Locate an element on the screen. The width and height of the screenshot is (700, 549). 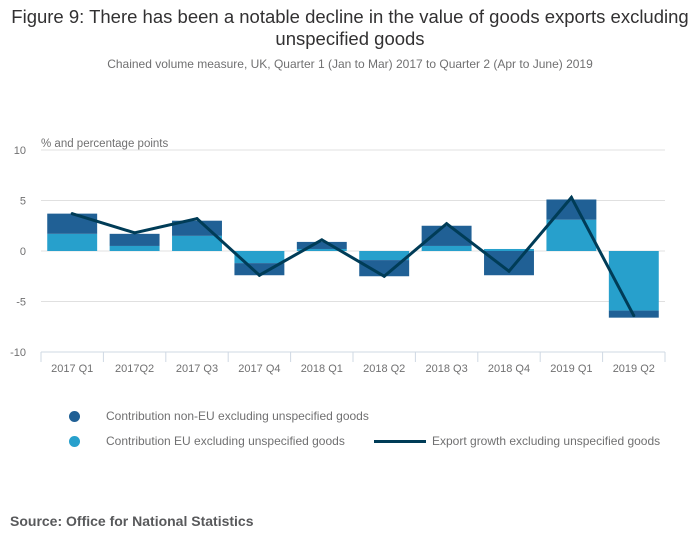
x-tick-label: 2019 Q1 is located at coordinates (571, 369).